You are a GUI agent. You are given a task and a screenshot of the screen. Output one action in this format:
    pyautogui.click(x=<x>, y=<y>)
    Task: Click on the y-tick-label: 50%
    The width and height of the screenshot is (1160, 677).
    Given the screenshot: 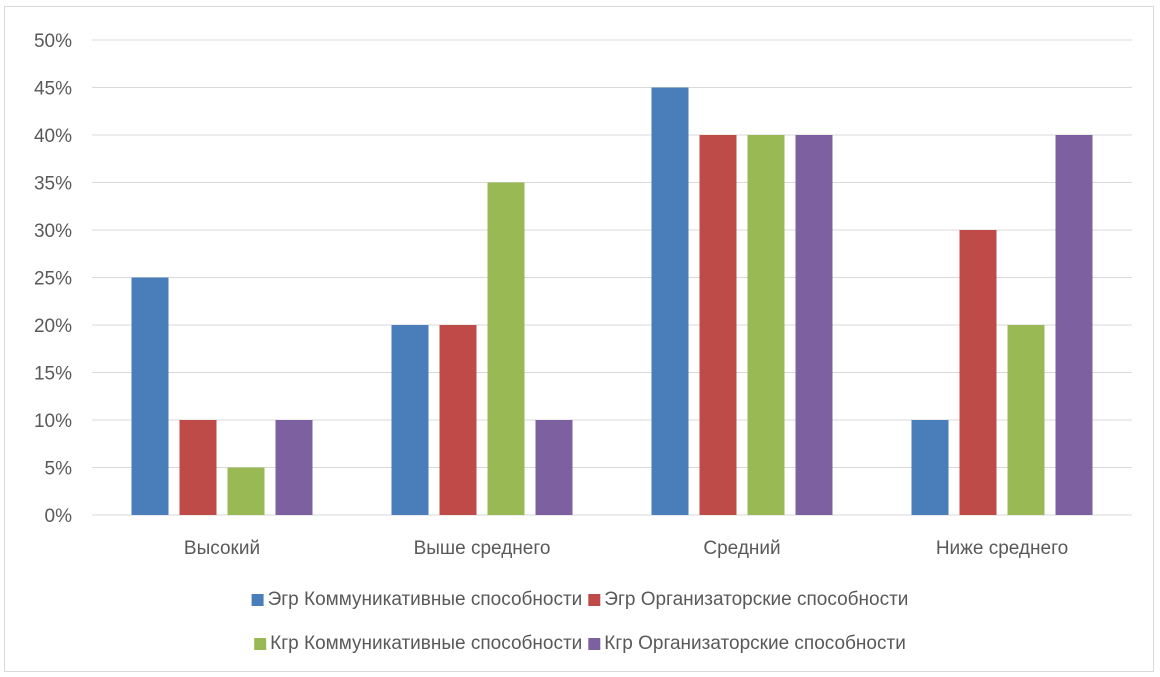 What is the action you would take?
    pyautogui.click(x=53, y=41)
    